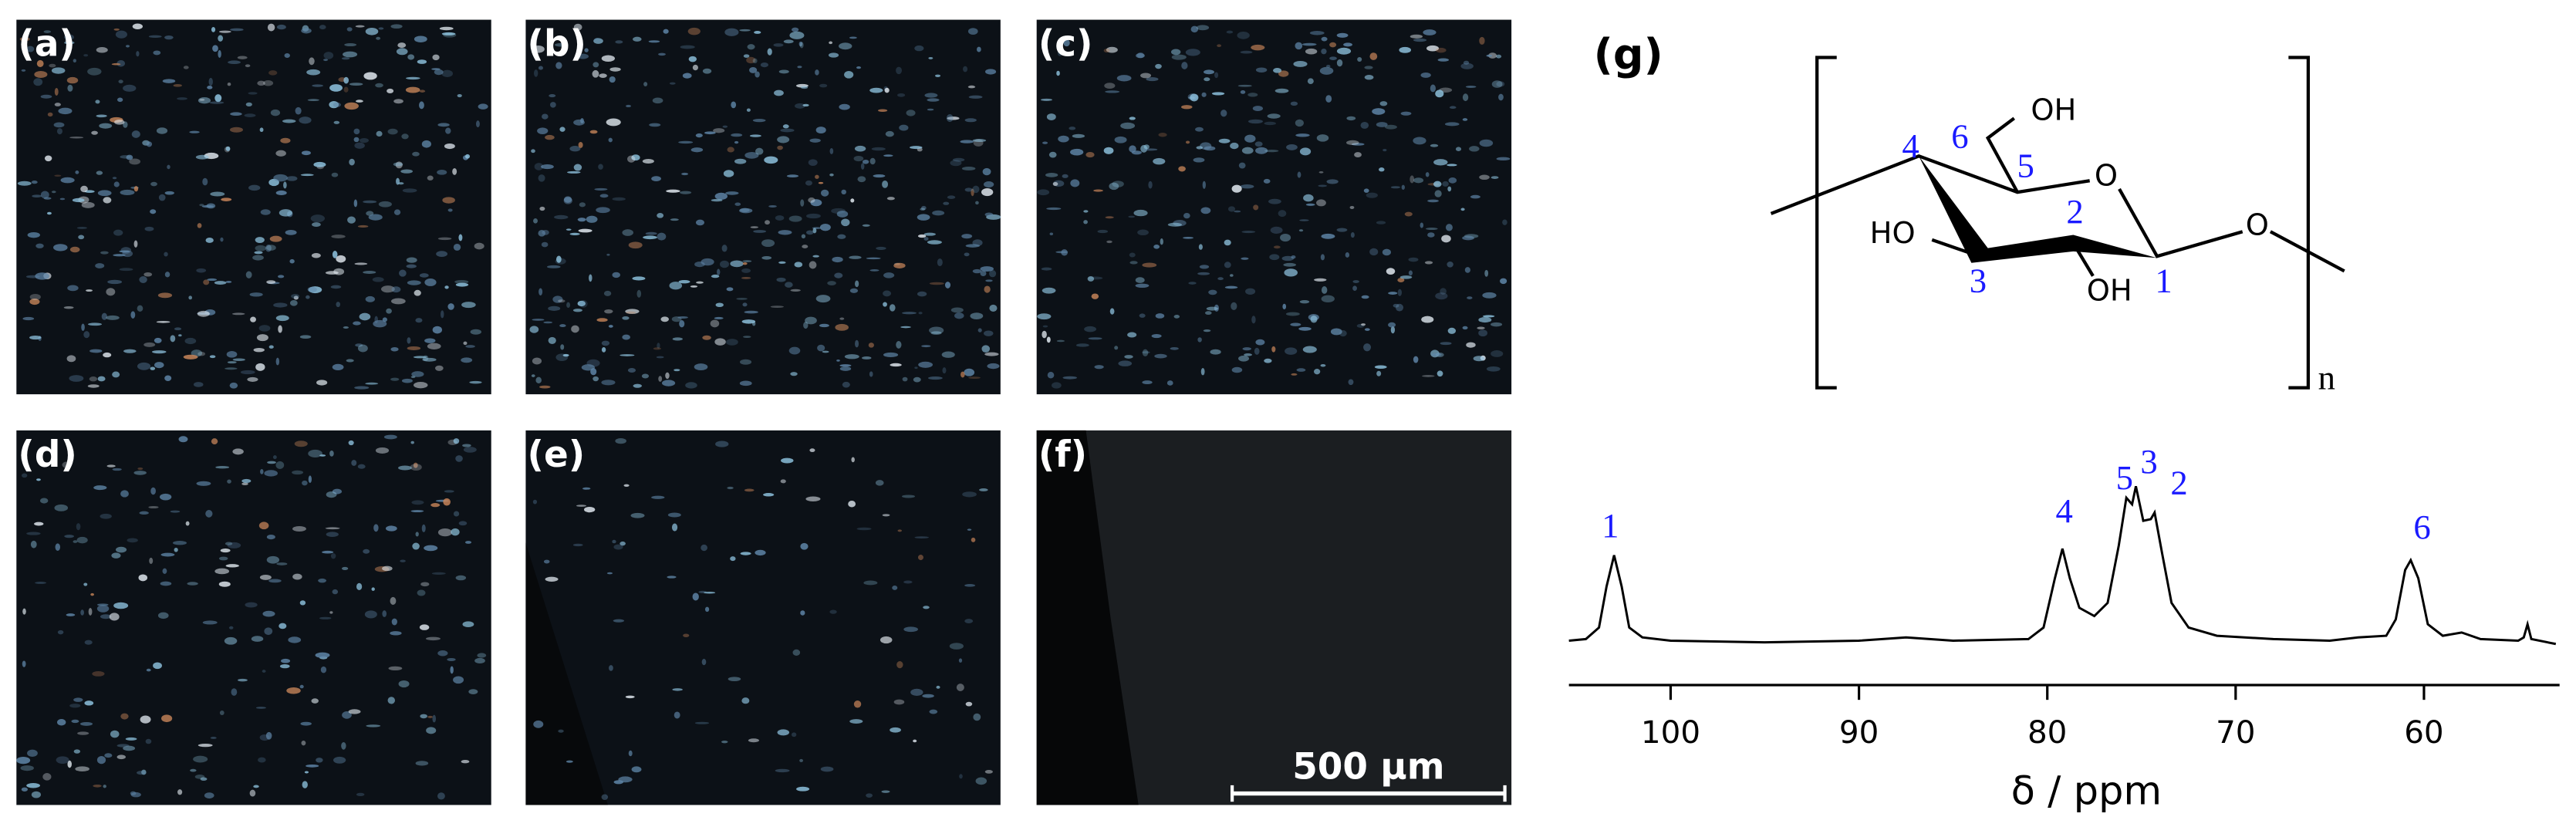  I want to click on micrograph: (d), so click(253, 617).